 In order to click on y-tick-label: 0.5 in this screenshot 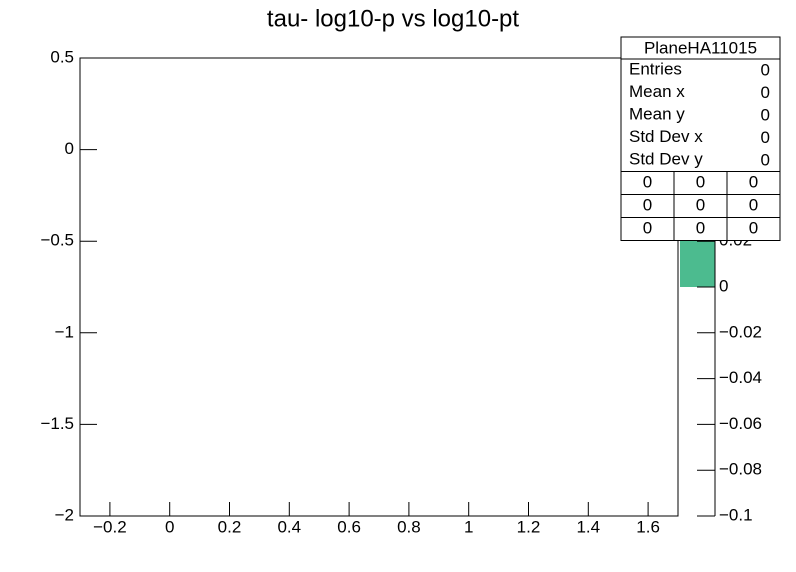, I will do `click(62, 56)`.